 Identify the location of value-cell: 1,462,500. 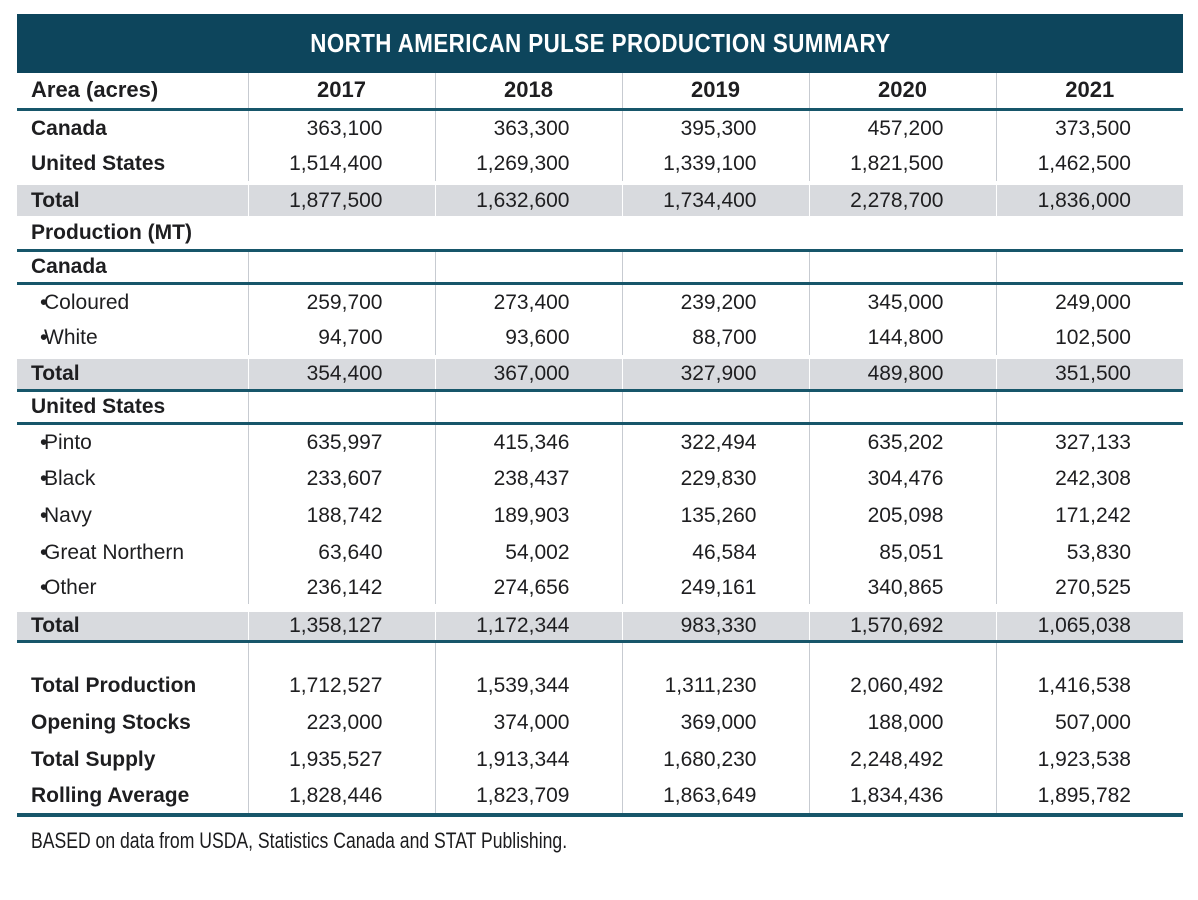
(1089, 164).